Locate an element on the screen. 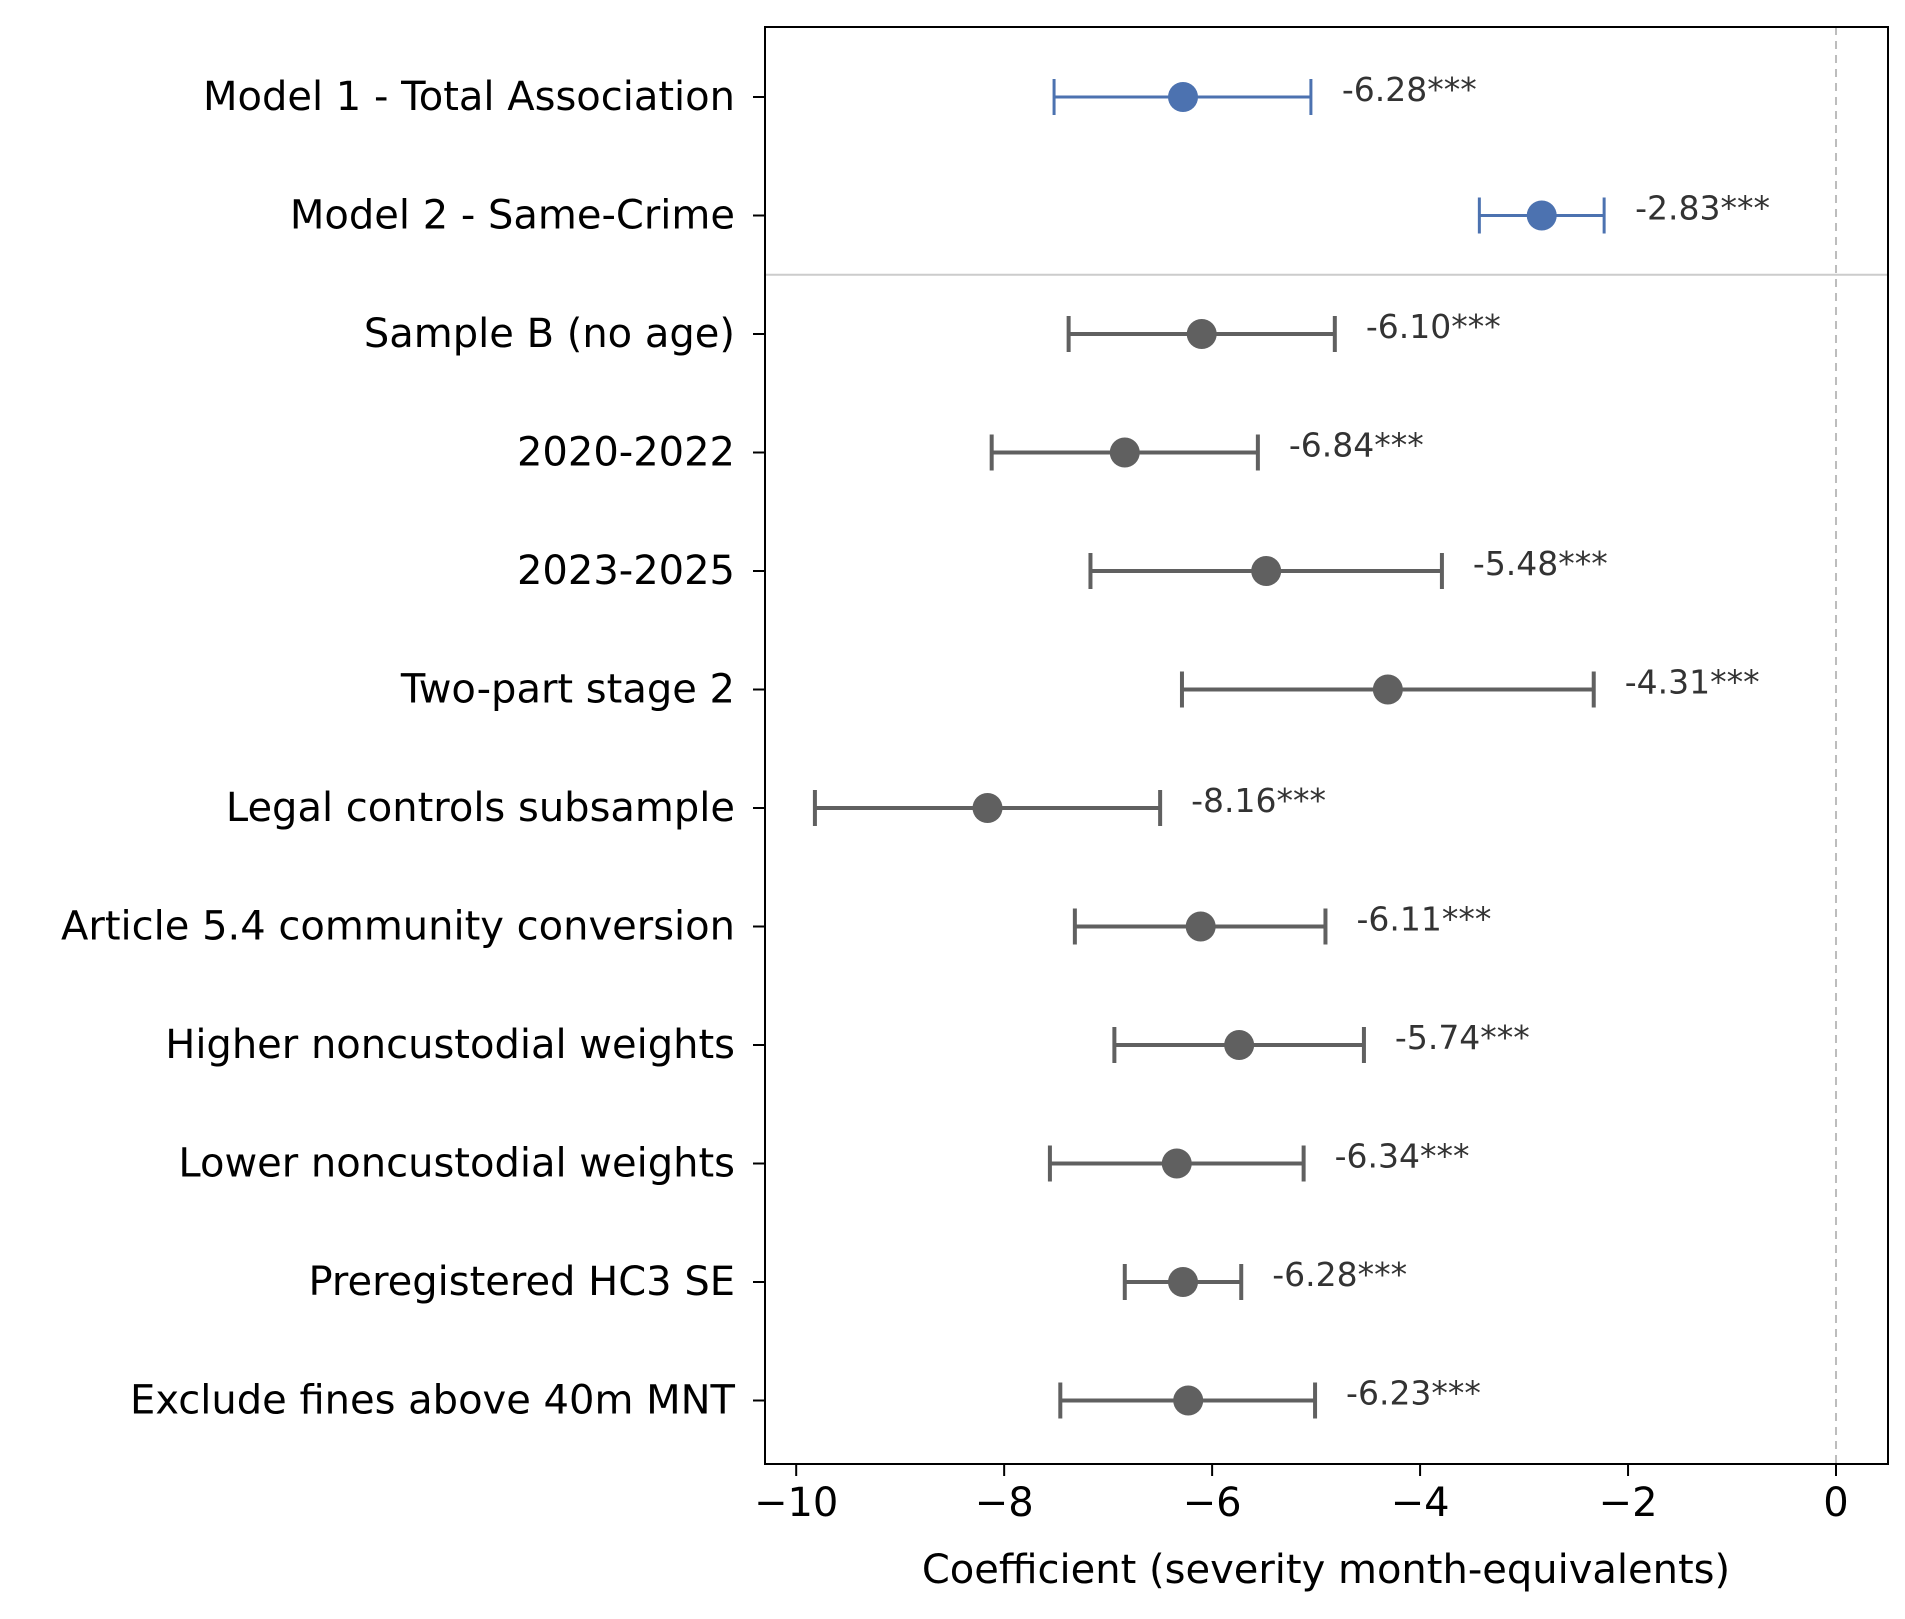  data-label: -2.83*** is located at coordinates (1702, 208).